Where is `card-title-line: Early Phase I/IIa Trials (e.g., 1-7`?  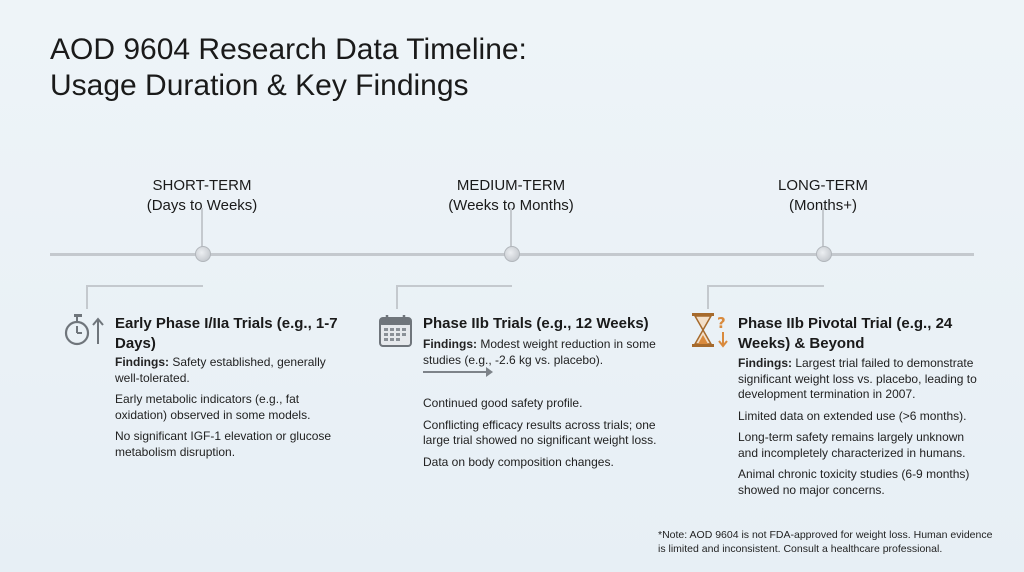 card-title-line: Early Phase I/IIa Trials (e.g., 1-7 is located at coordinates (226, 323).